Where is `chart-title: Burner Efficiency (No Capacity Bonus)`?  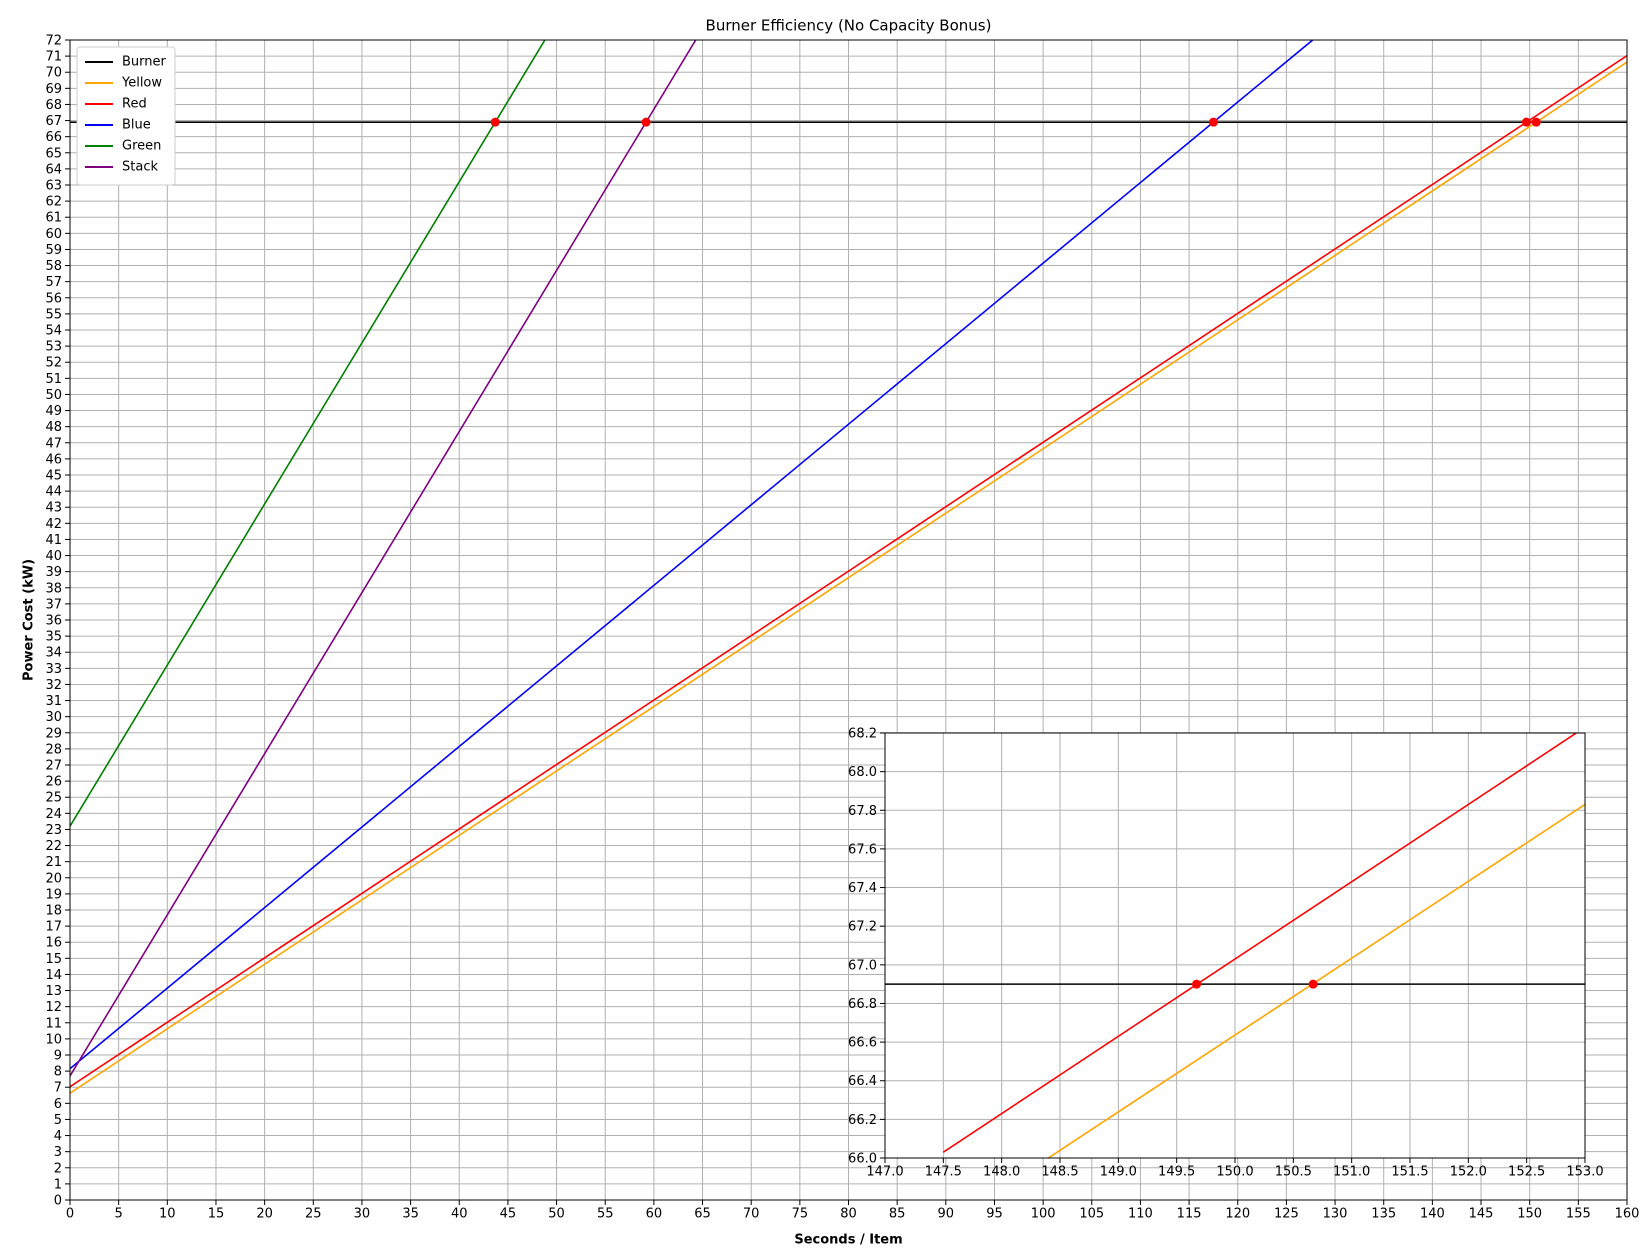 chart-title: Burner Efficiency (No Capacity Bonus) is located at coordinates (849, 26).